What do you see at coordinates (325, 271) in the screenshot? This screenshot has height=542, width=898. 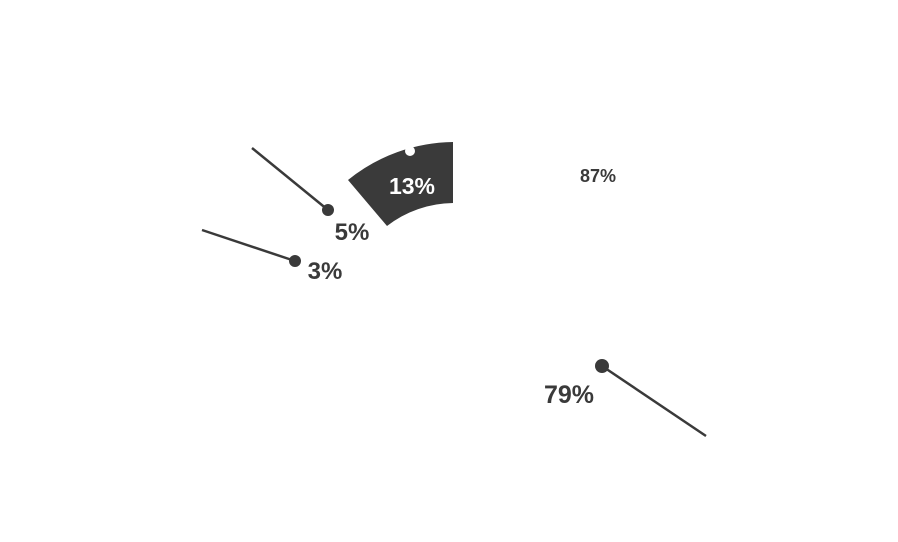 I see `label-3-percent: 3%` at bounding box center [325, 271].